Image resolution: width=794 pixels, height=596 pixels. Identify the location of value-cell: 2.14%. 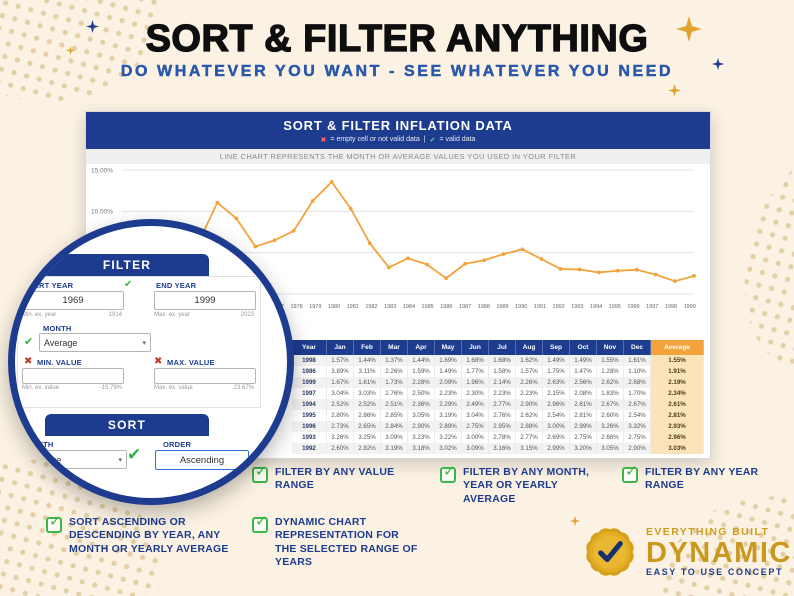
(502, 382).